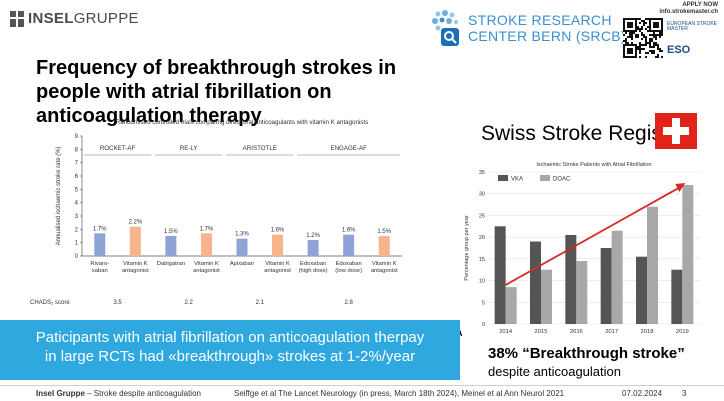  Describe the element at coordinates (118, 148) in the screenshot. I see `trial-name: ROCKET-AF` at that location.